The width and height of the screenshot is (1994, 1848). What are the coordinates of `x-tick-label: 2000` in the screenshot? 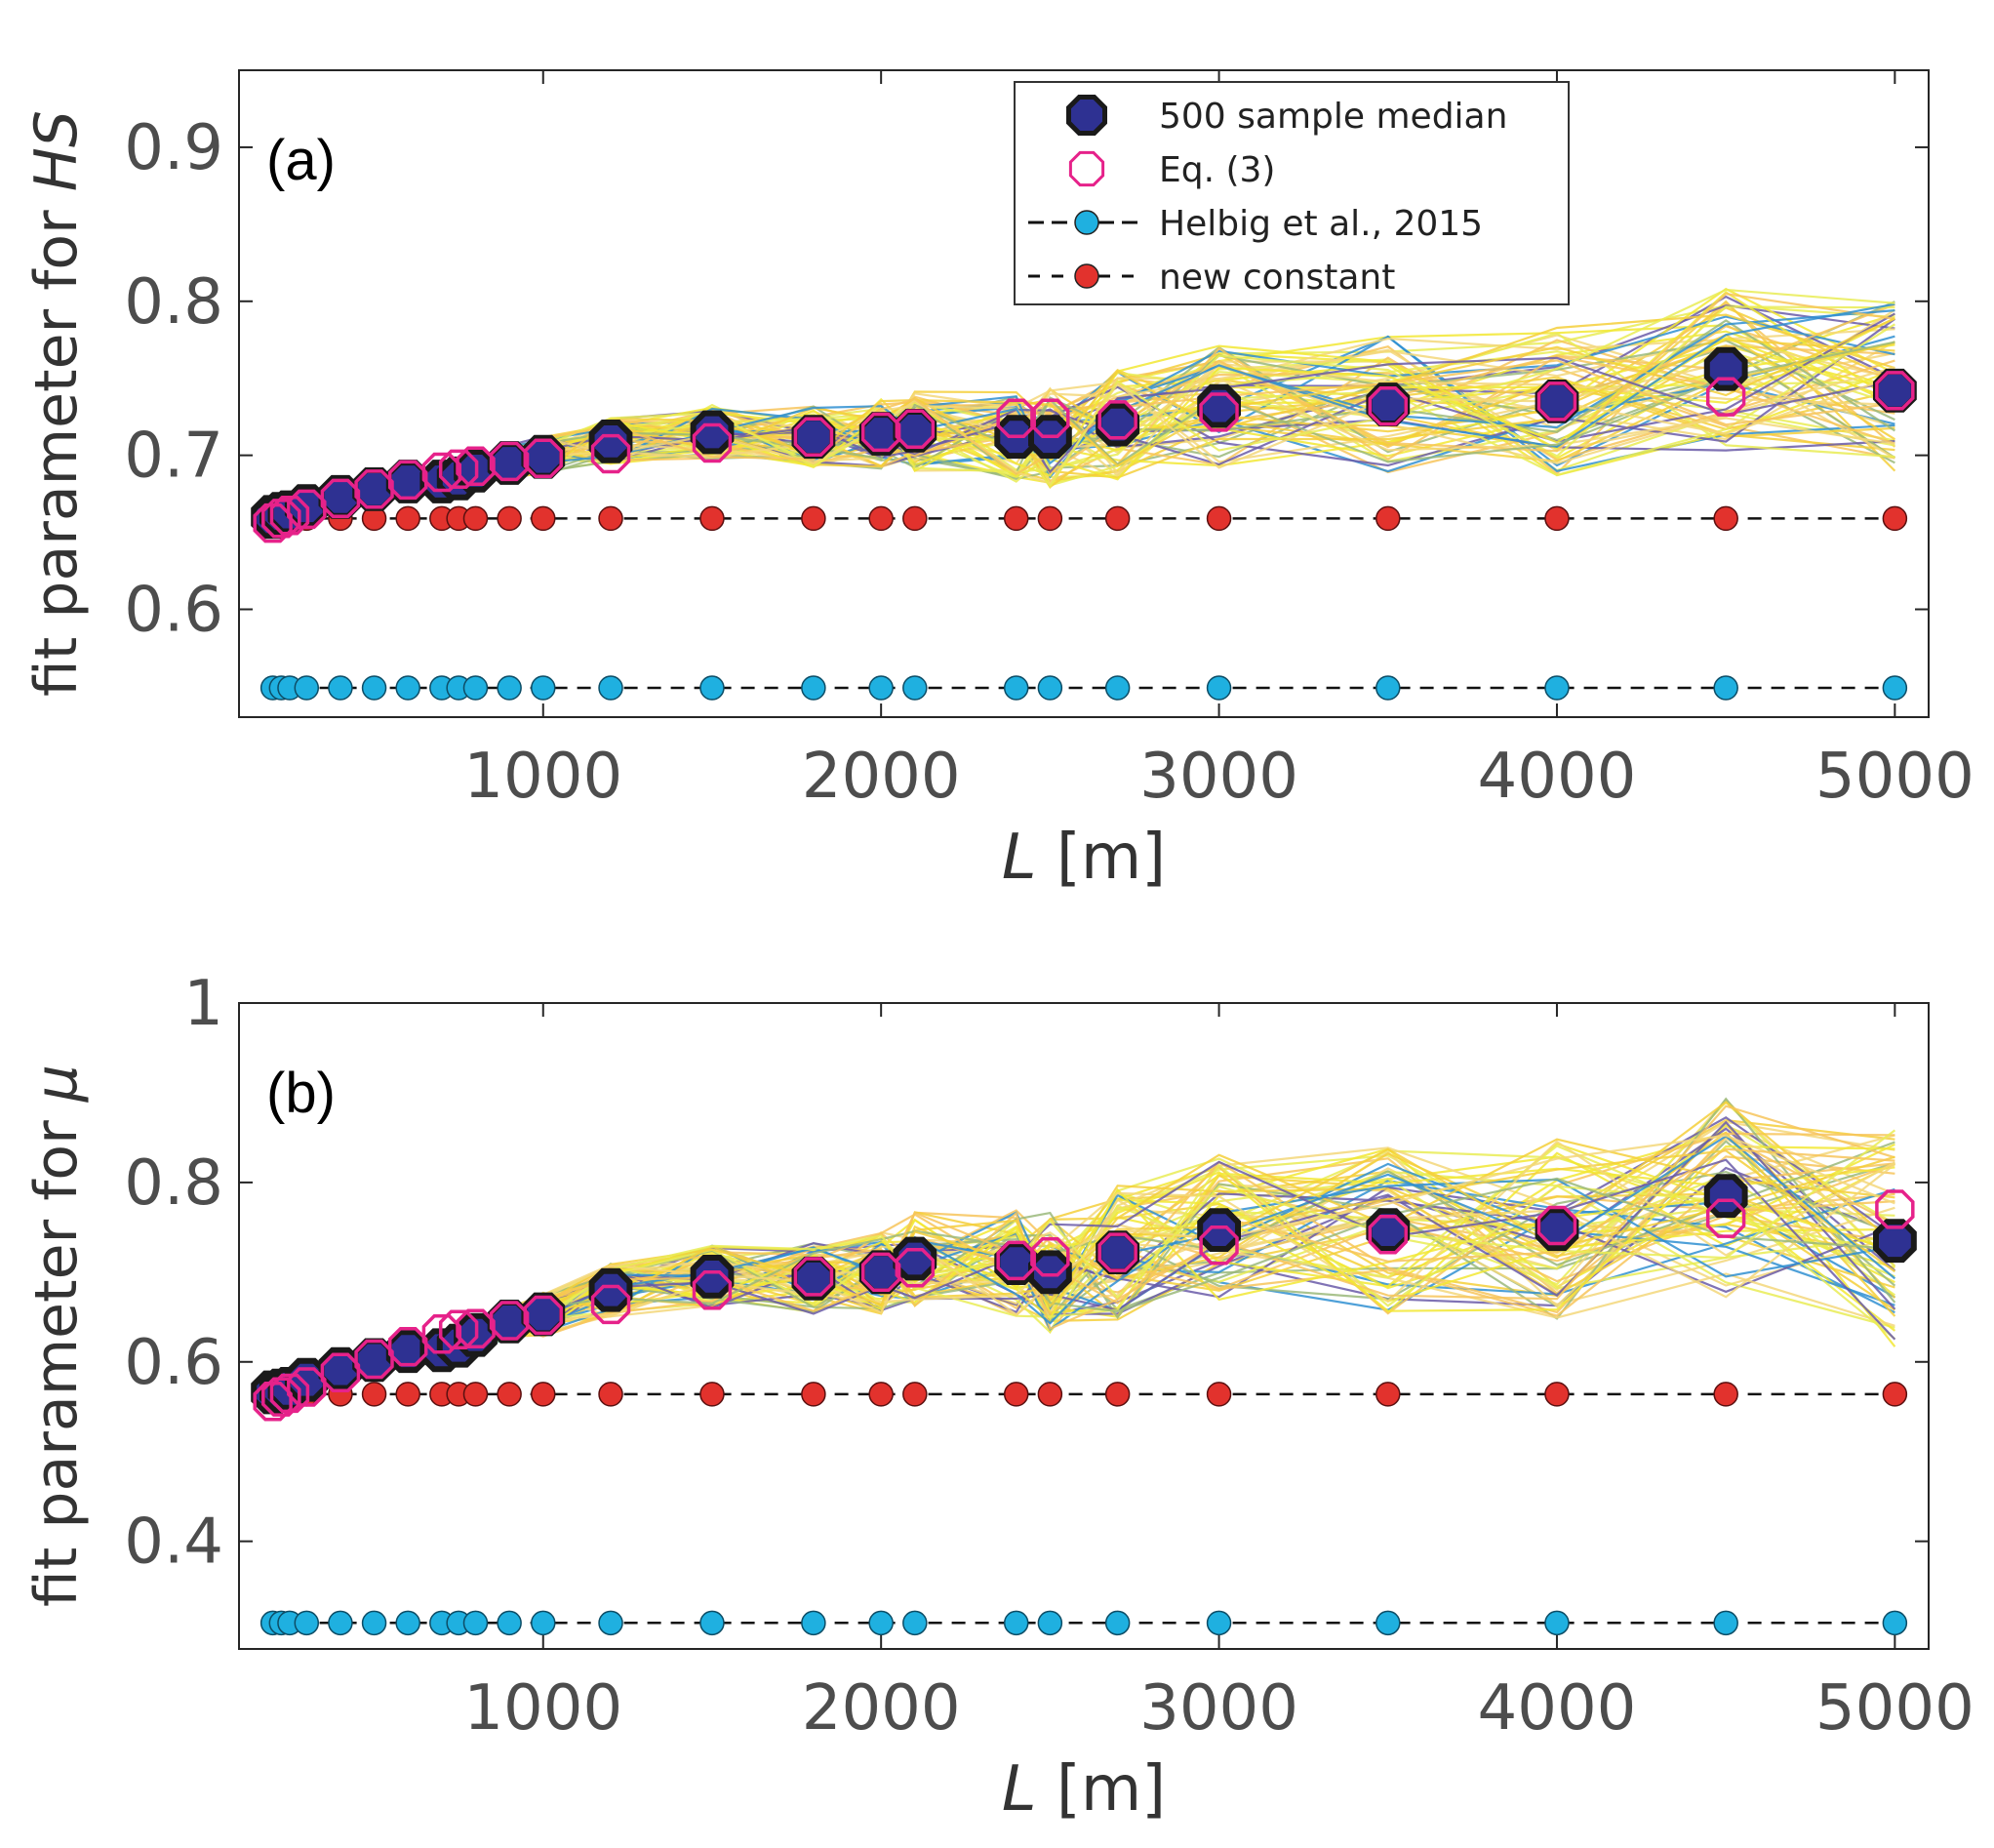 It's located at (881, 1709).